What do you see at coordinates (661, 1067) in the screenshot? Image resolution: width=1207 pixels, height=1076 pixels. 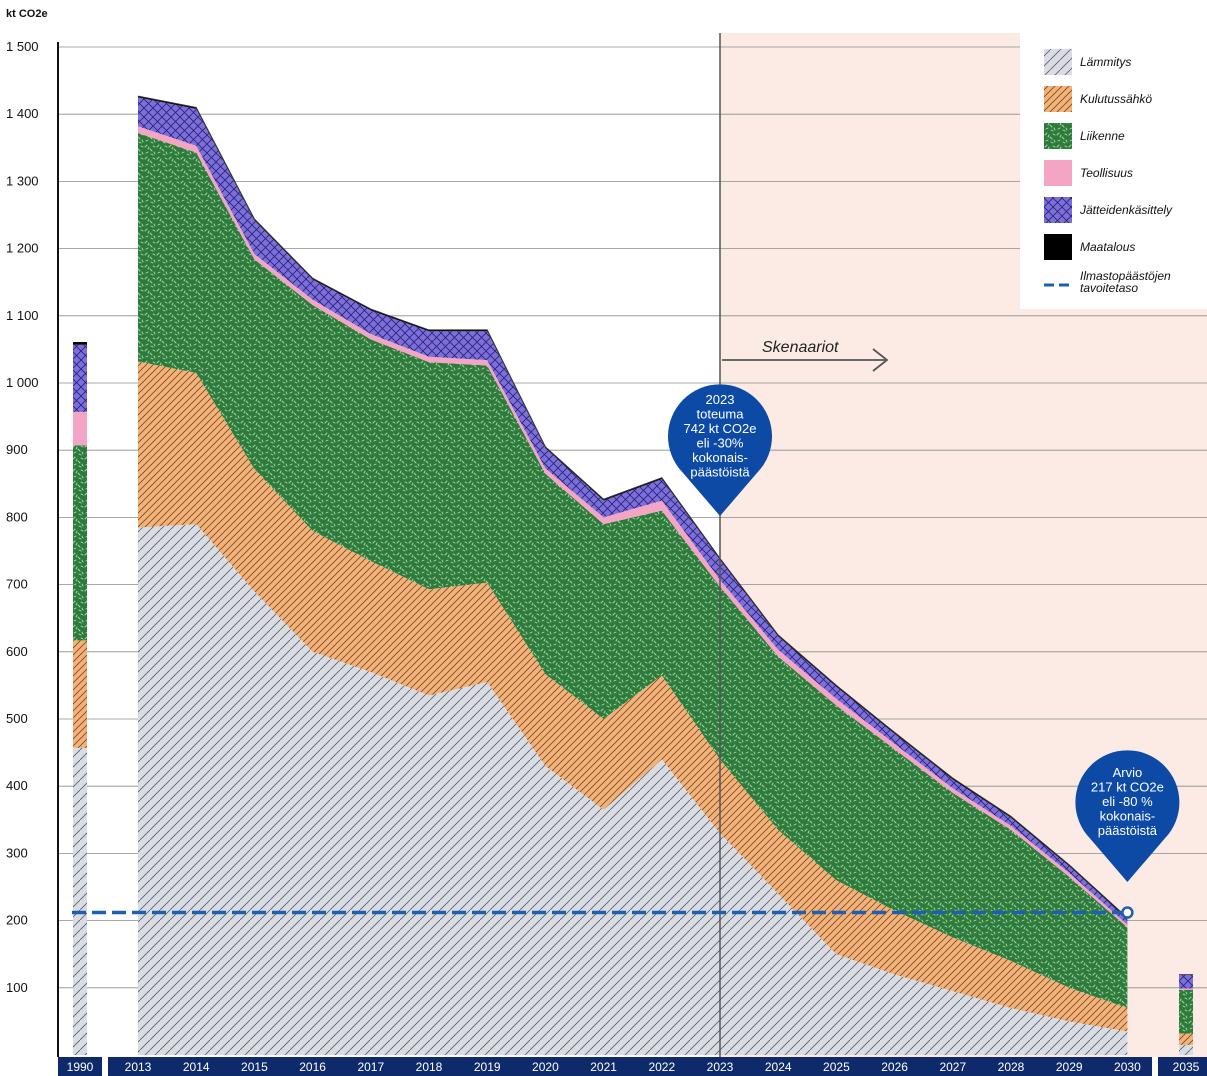 I see `x-tick-label: 2022` at bounding box center [661, 1067].